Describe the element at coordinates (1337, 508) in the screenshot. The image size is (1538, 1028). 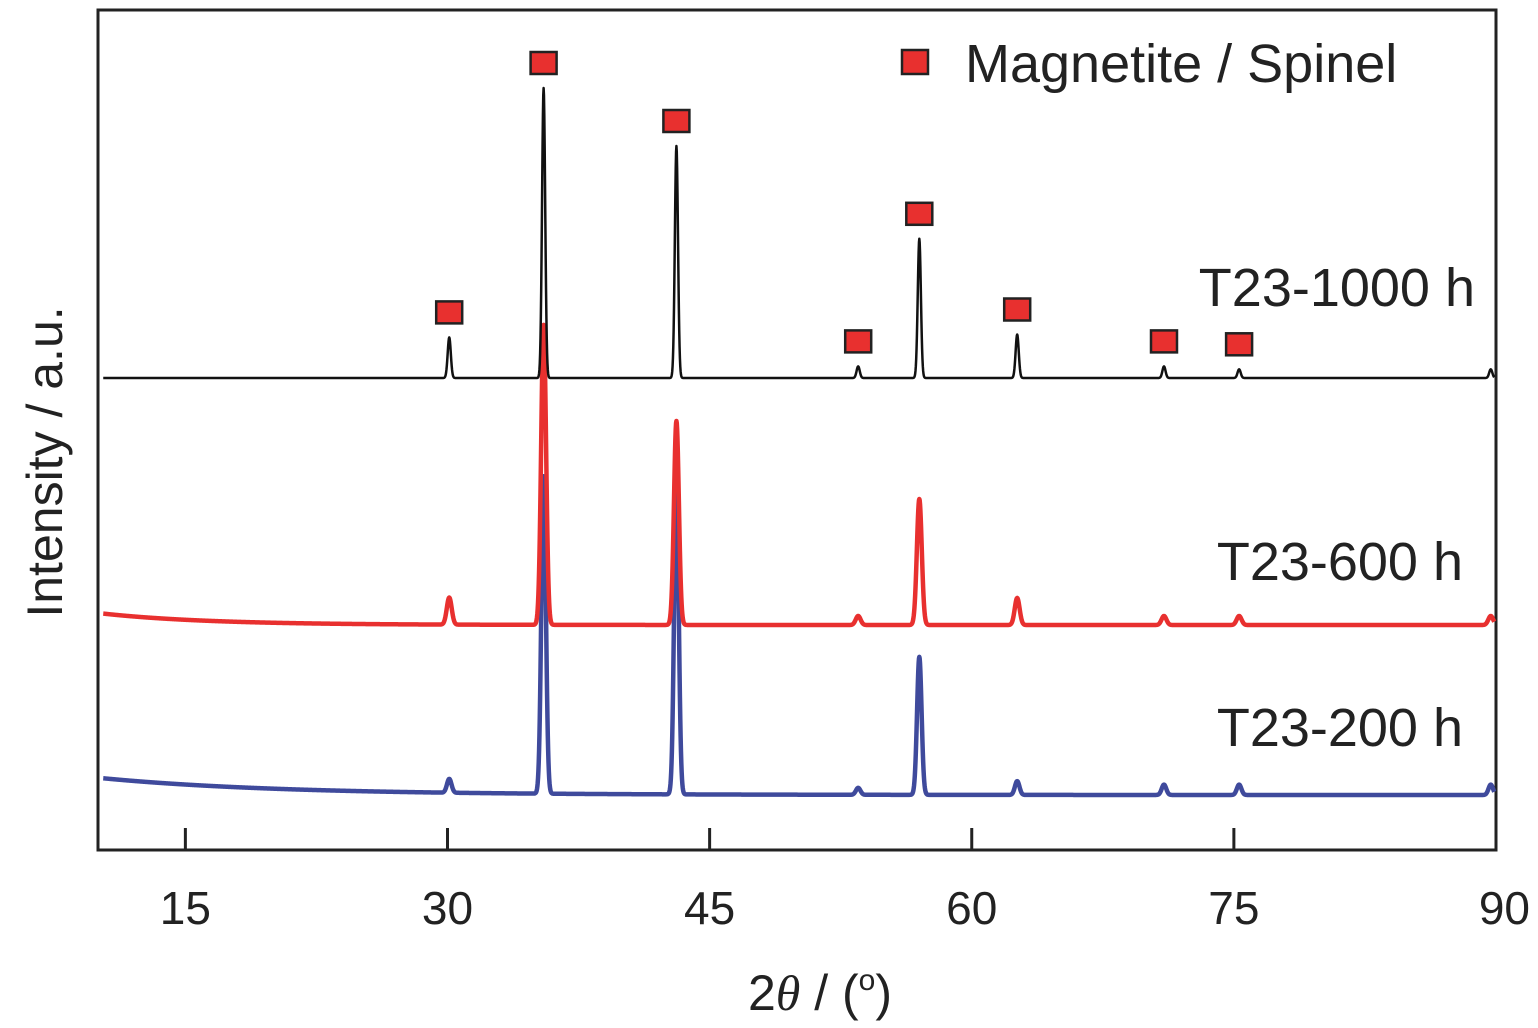
I see `series-labels: T23-200 h T23-600 h T23-1000 h` at that location.